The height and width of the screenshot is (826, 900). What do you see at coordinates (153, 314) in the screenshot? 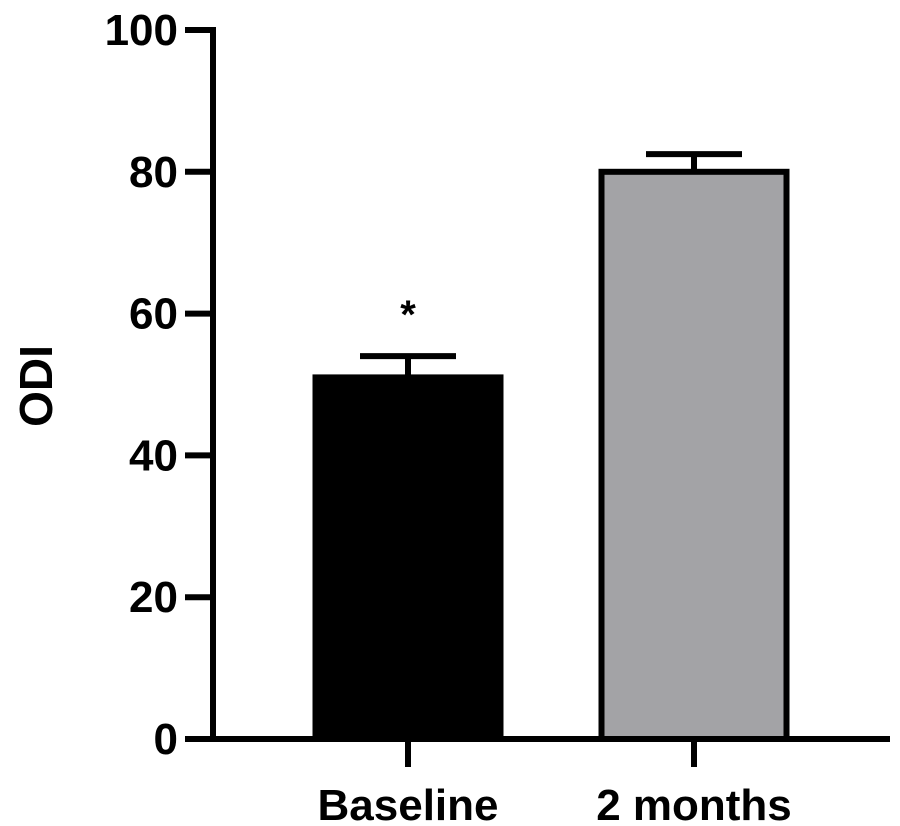
I see `y-tick-label: 60` at bounding box center [153, 314].